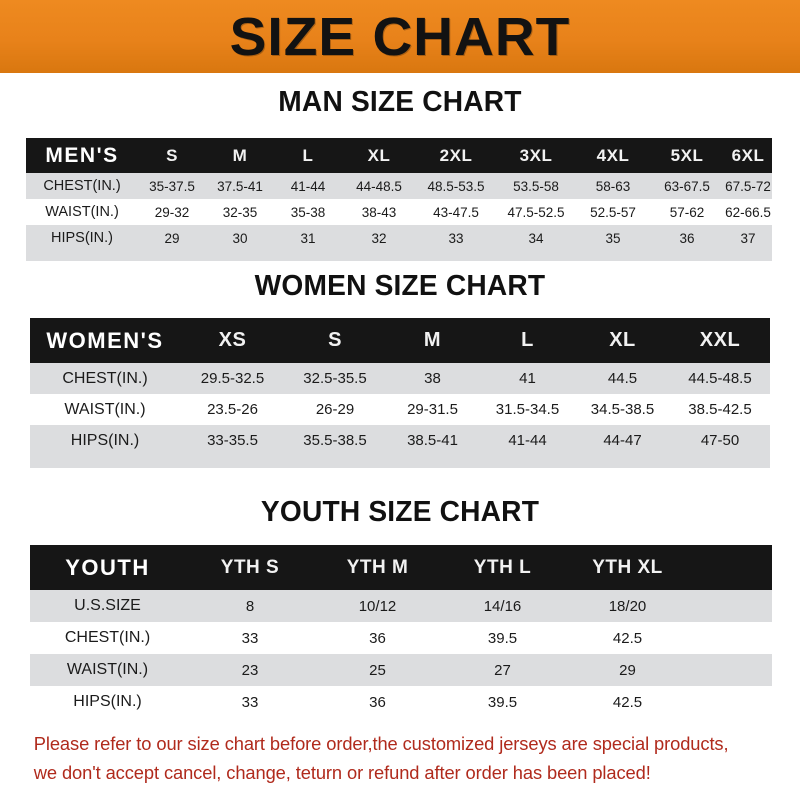 The width and height of the screenshot is (800, 800). I want to click on women-section-heading: WOMEN SIZE CHART, so click(400, 286).